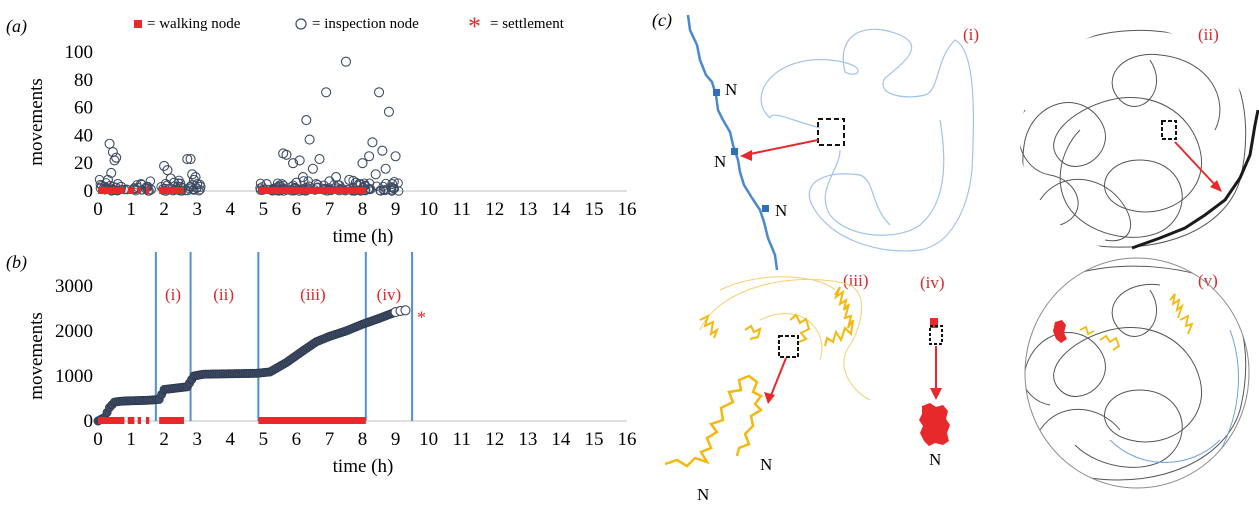  Describe the element at coordinates (462, 209) in the screenshot. I see `chart-a-xtick-label: 11` at that location.